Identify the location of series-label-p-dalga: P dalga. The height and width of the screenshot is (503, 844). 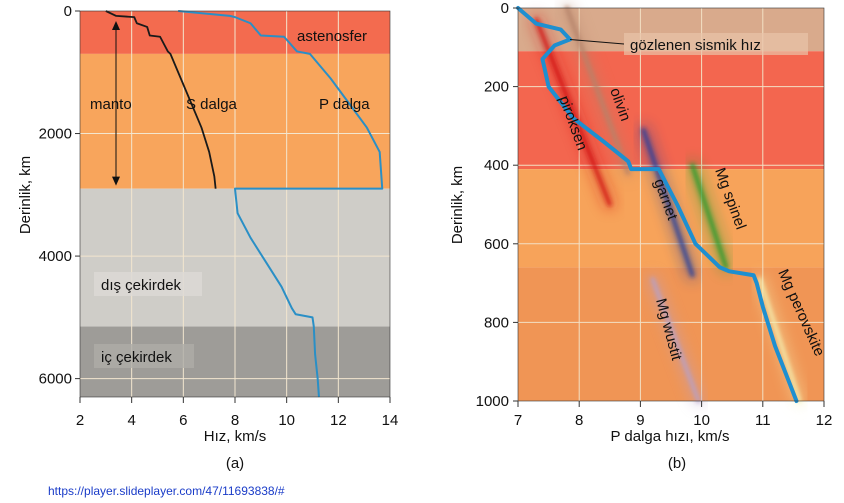
(344, 104).